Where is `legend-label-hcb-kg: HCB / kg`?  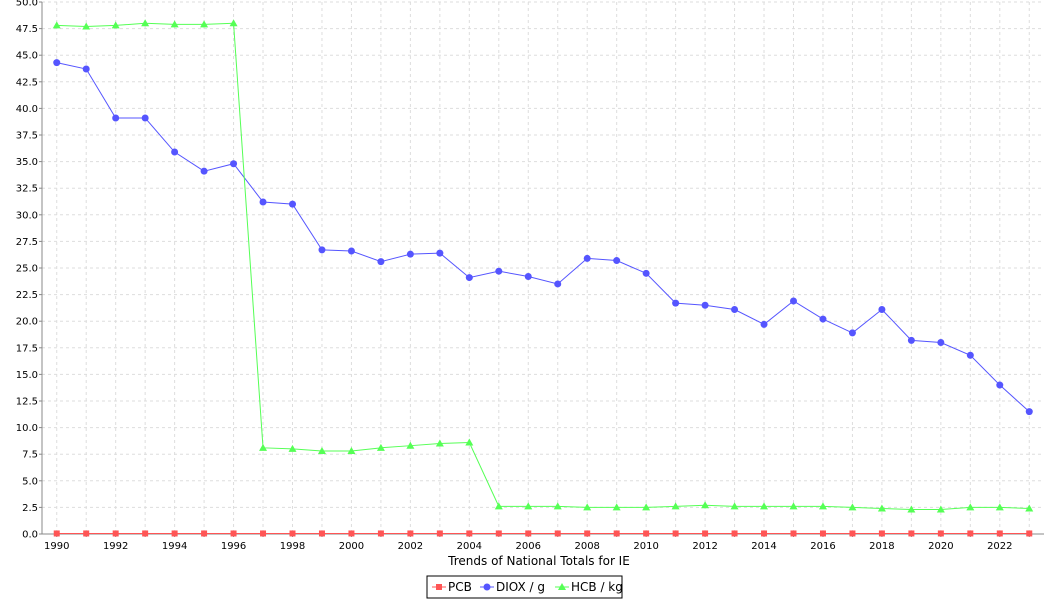
legend-label-hcb-kg: HCB / kg is located at coordinates (597, 587).